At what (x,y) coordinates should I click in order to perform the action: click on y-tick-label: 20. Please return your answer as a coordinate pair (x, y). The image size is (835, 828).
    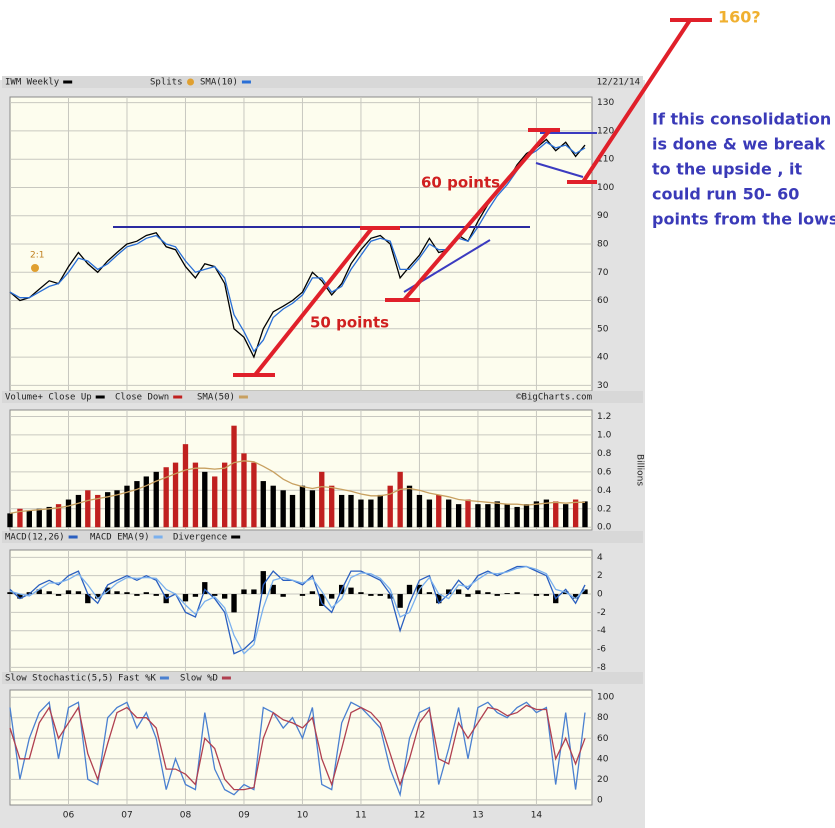
    Looking at the image, I should click on (603, 780).